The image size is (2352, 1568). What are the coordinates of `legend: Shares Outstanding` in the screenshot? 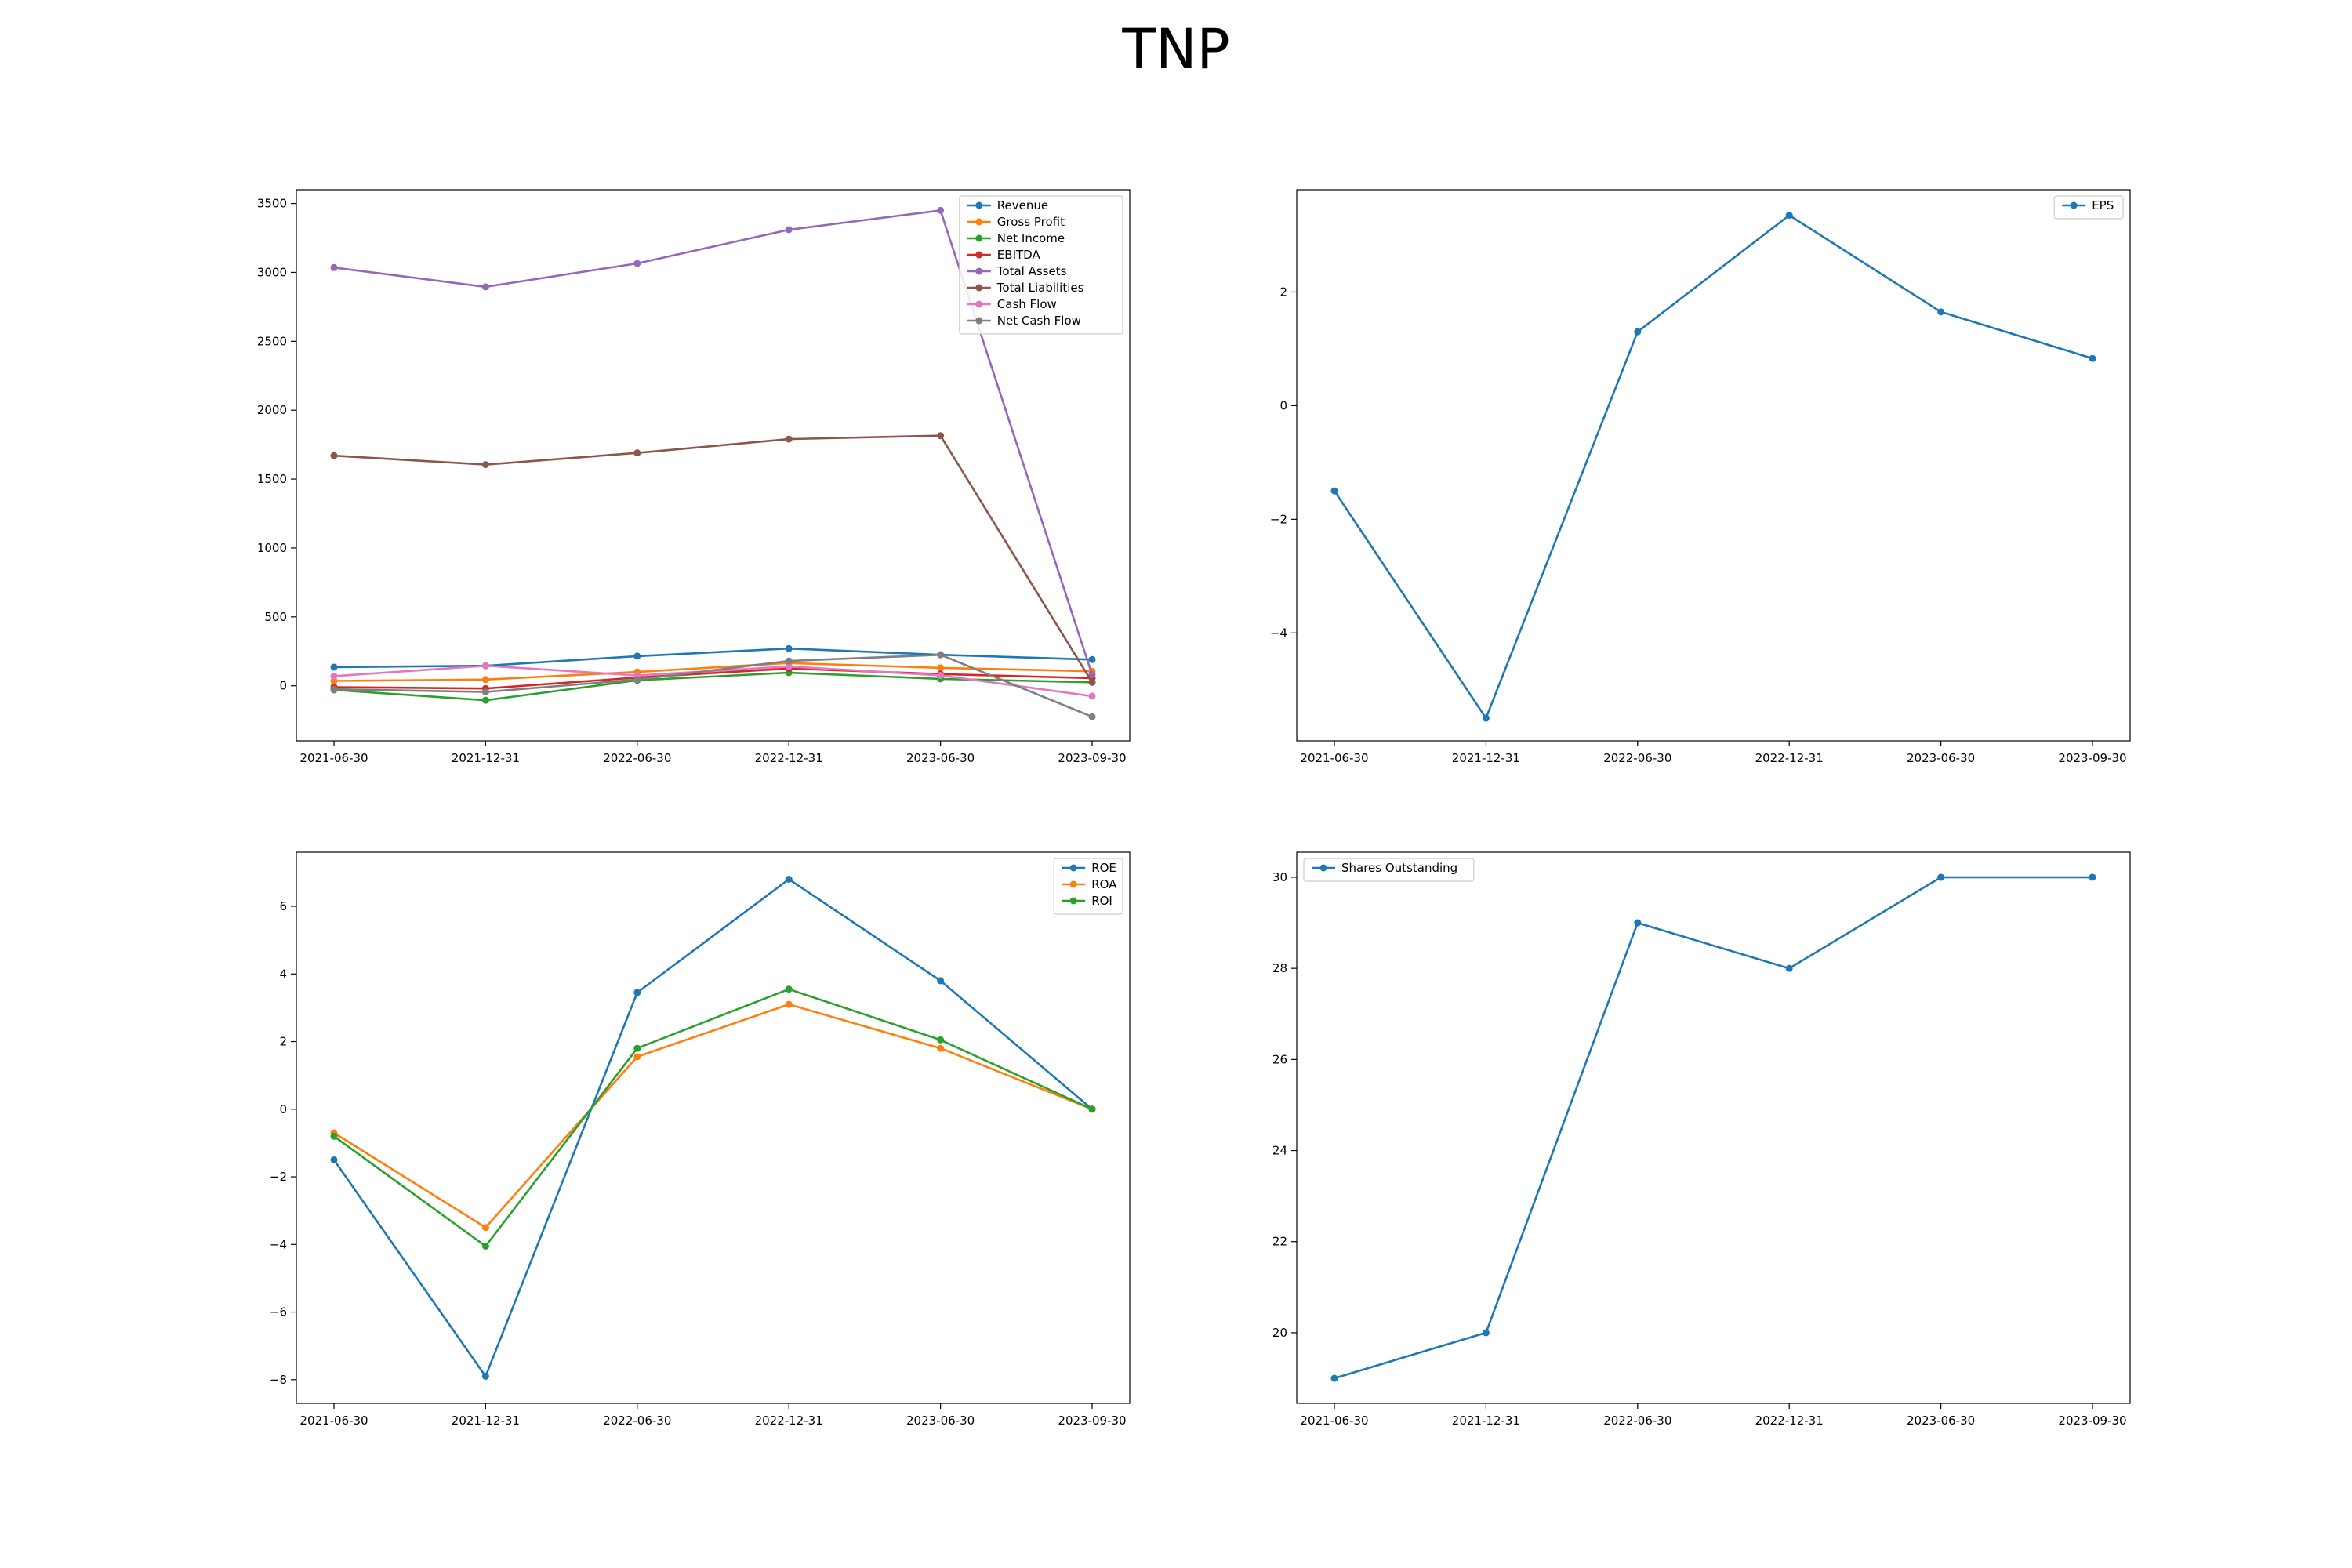 It's located at (1389, 870).